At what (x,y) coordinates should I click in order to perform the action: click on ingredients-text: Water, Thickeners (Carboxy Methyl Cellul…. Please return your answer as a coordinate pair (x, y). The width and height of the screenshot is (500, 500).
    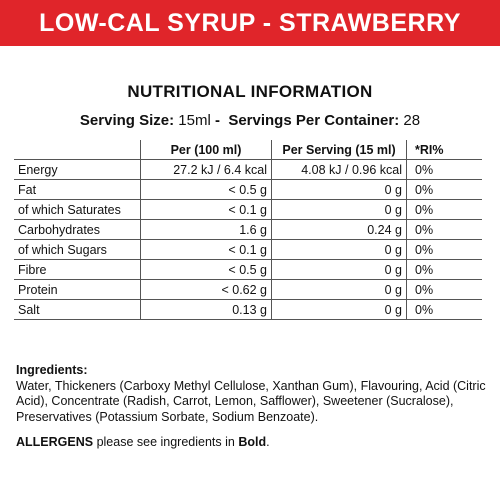
    Looking at the image, I should click on (251, 401).